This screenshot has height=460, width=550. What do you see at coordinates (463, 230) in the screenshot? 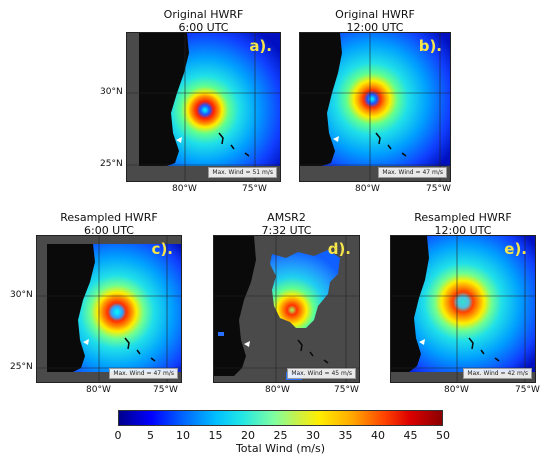
I see `panel-e-title-line2: 12:00 UTC` at bounding box center [463, 230].